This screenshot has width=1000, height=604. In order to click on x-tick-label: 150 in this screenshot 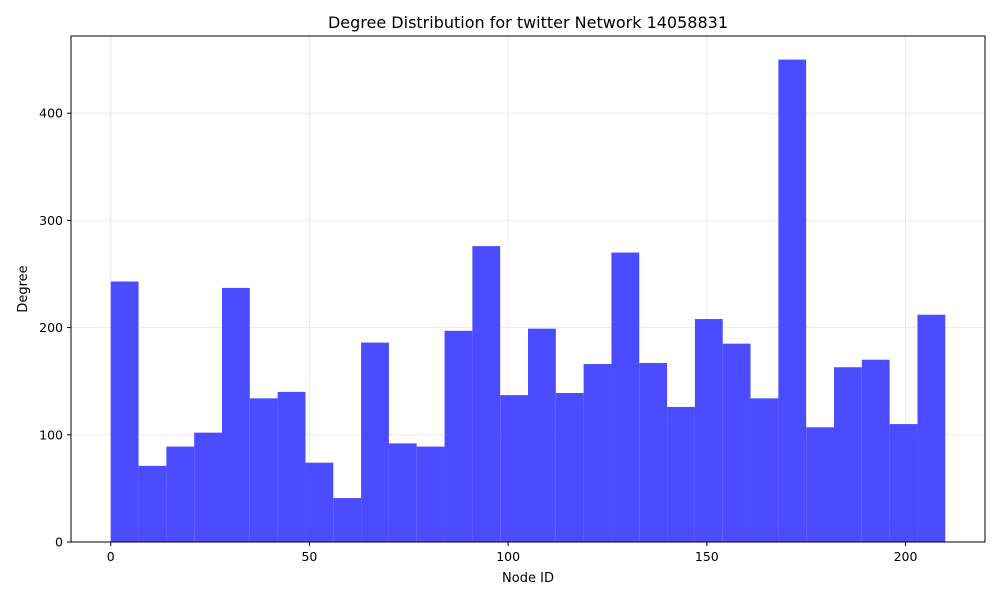, I will do `click(707, 556)`.